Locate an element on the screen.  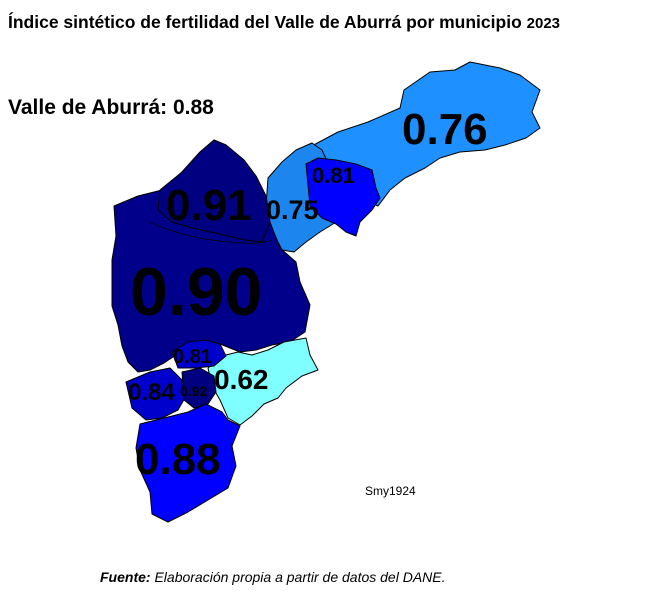
region-north-west-label: 0.75 is located at coordinates (292, 210).